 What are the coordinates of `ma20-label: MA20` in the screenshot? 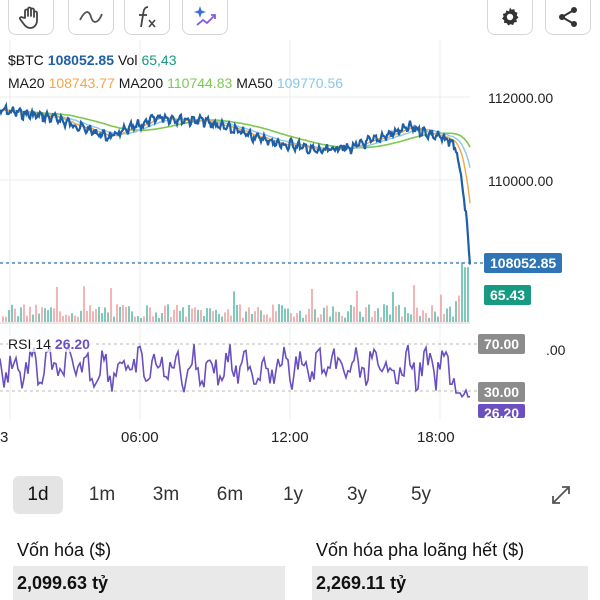 It's located at (26, 83).